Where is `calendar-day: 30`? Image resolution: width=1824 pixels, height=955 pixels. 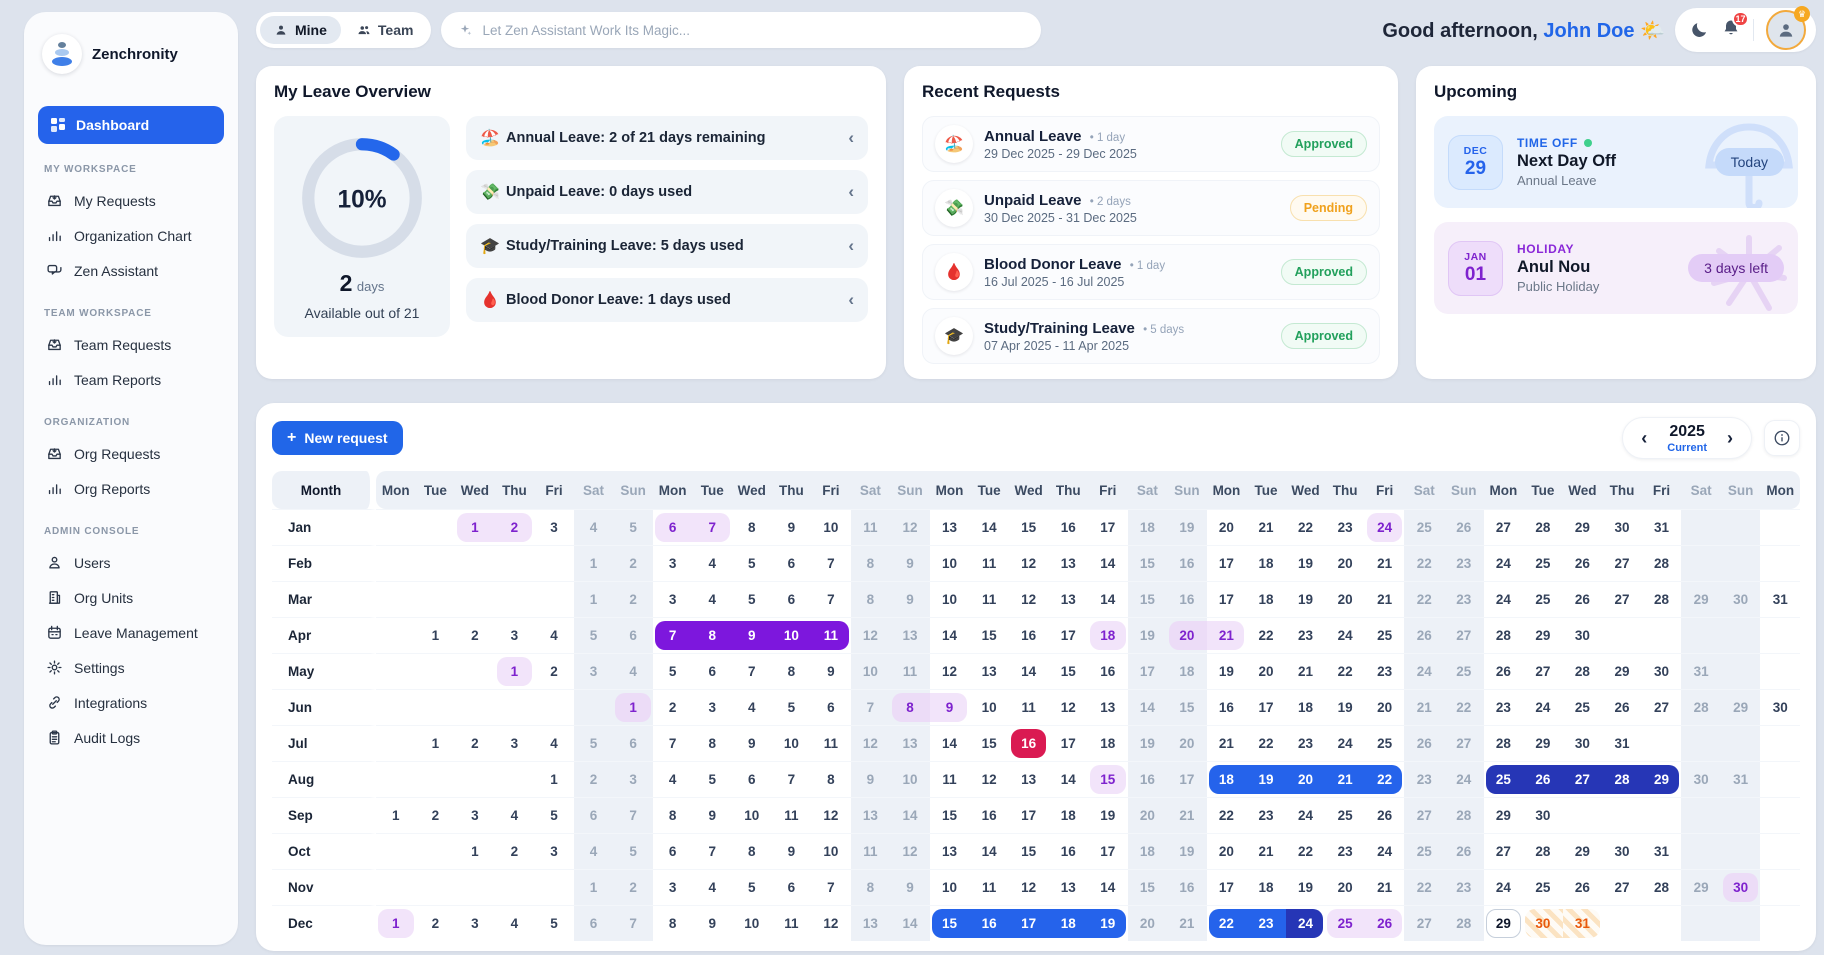 calendar-day: 30 is located at coordinates (1582, 635).